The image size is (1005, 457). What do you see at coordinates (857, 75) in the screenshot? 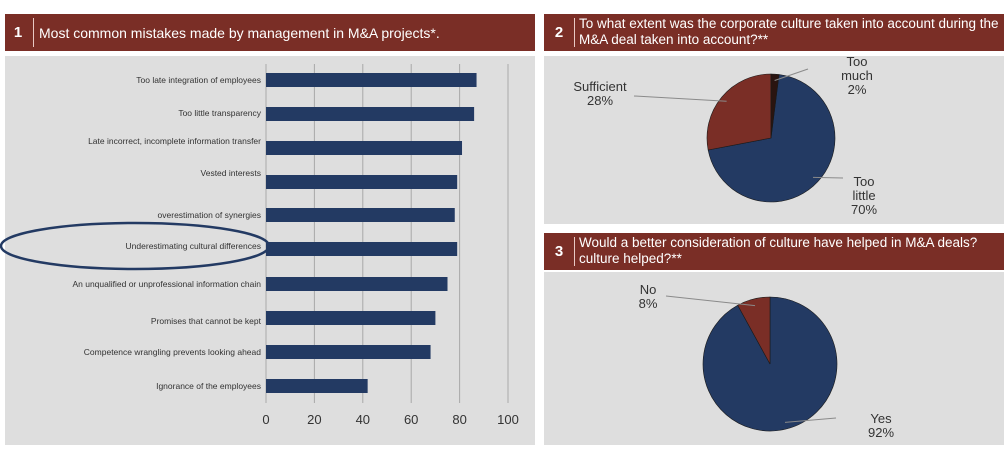
I see `pie-label-too-much: much` at bounding box center [857, 75].